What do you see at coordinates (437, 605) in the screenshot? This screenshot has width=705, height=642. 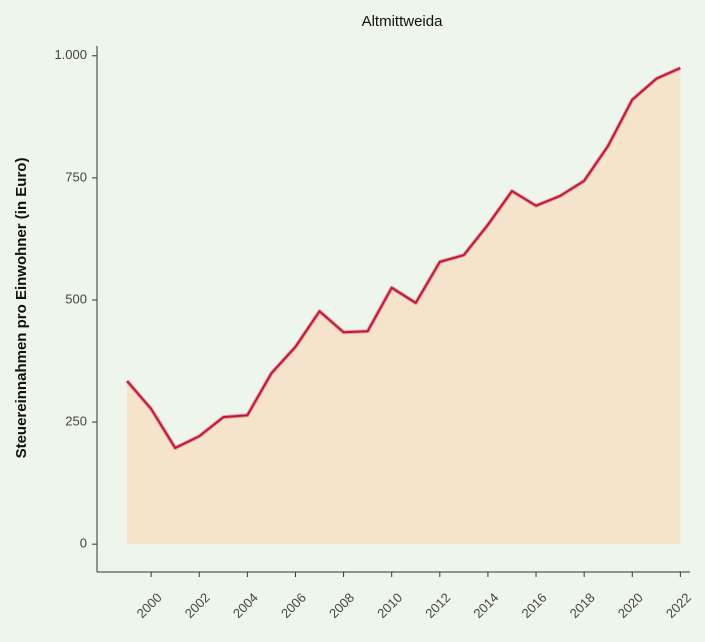 I see `x-tick-label: 2012` at bounding box center [437, 605].